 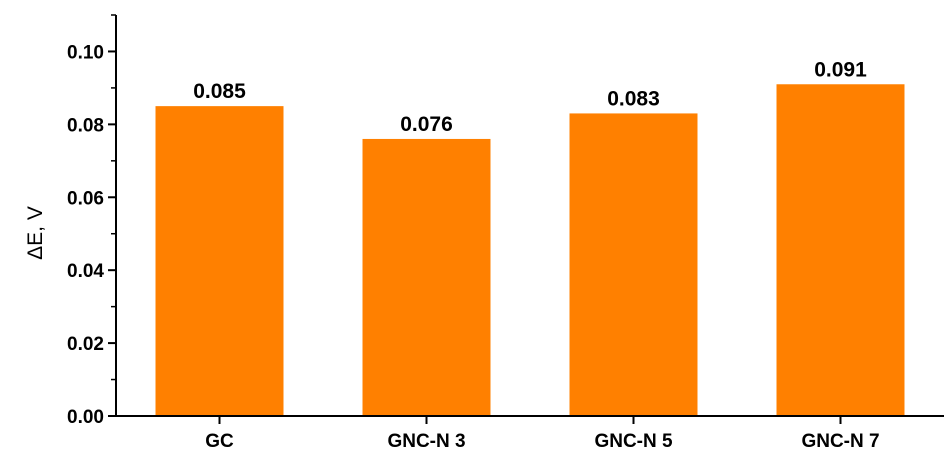 I want to click on y-ticks-group: 0.00 0.02 0.04 0.06 0.08 0.10, so click(x=91, y=221).